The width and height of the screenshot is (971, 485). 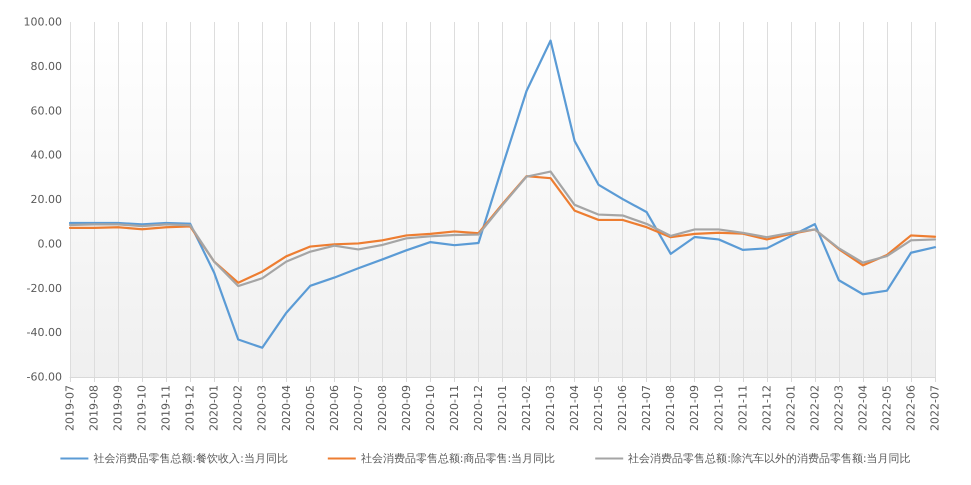 I want to click on y-tick-label: 80.00, so click(x=46, y=66).